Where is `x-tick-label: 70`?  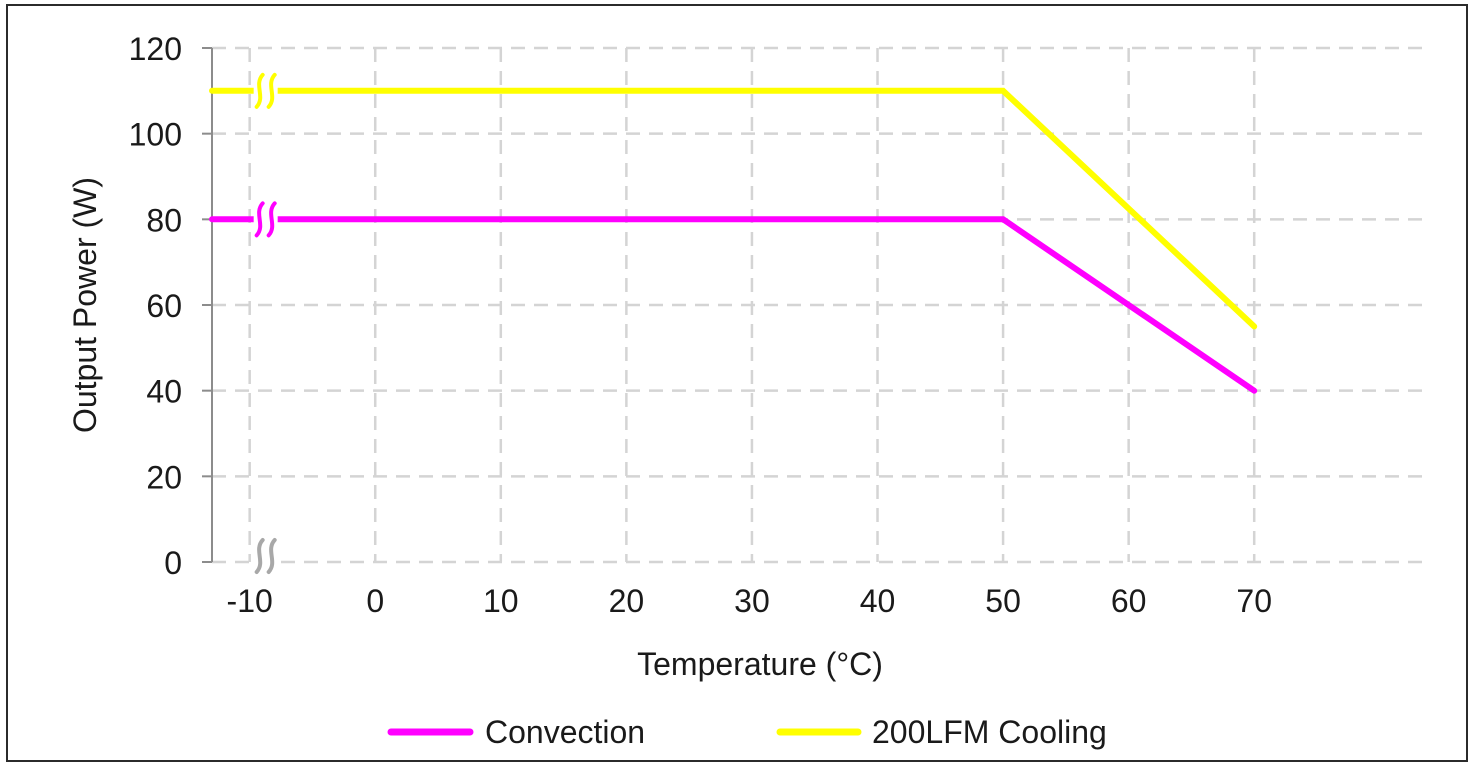 x-tick-label: 70 is located at coordinates (1254, 601).